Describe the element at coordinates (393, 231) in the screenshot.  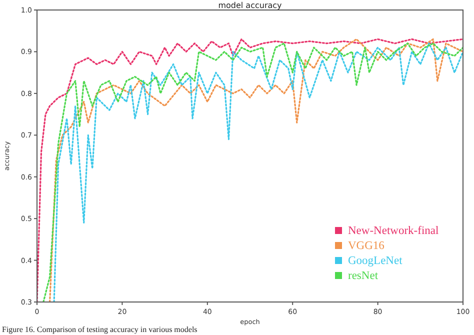
I see `legend-label: New-Network-final` at that location.